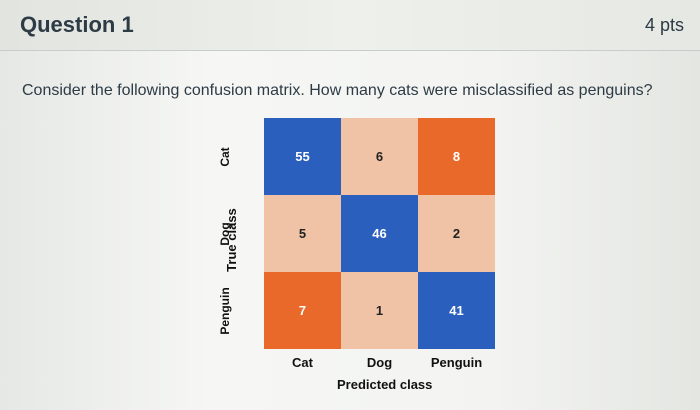  What do you see at coordinates (302, 310) in the screenshot?
I see `matrix-cell: 7` at bounding box center [302, 310].